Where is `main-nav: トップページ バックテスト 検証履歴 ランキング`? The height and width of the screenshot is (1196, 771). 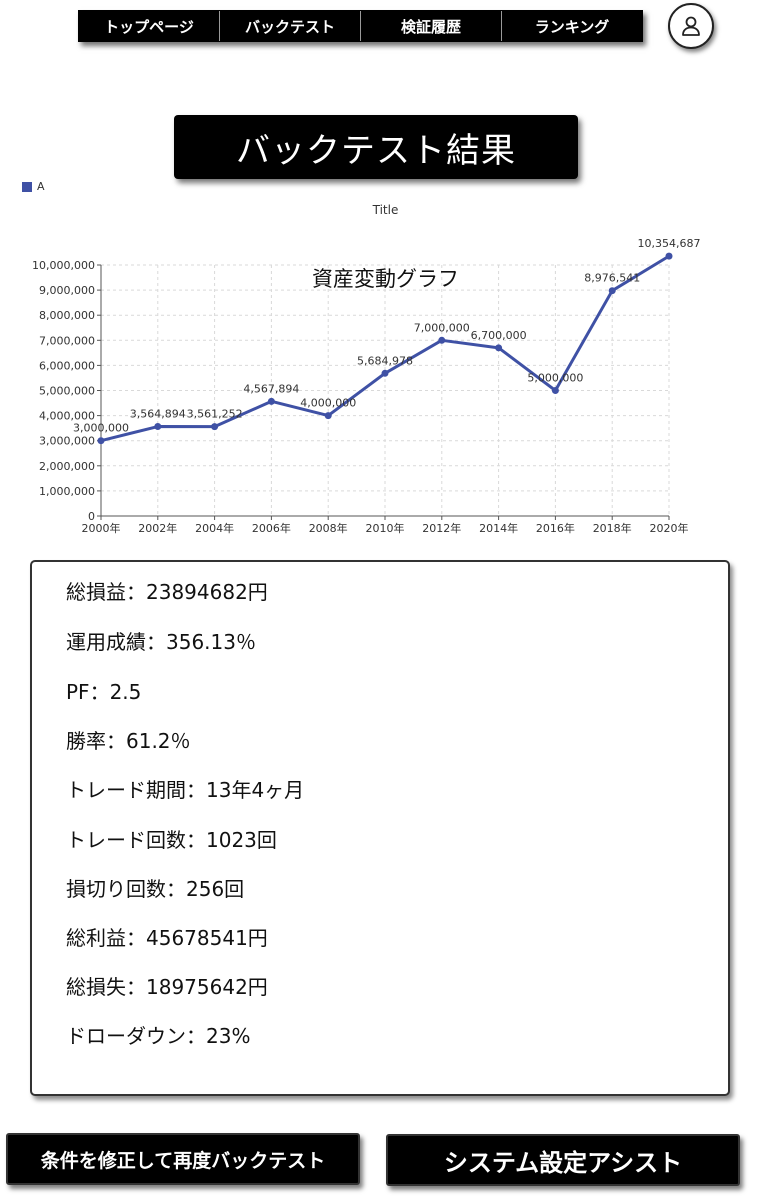 main-nav: トップページ バックテスト 検証履歴 ランキング is located at coordinates (360, 26).